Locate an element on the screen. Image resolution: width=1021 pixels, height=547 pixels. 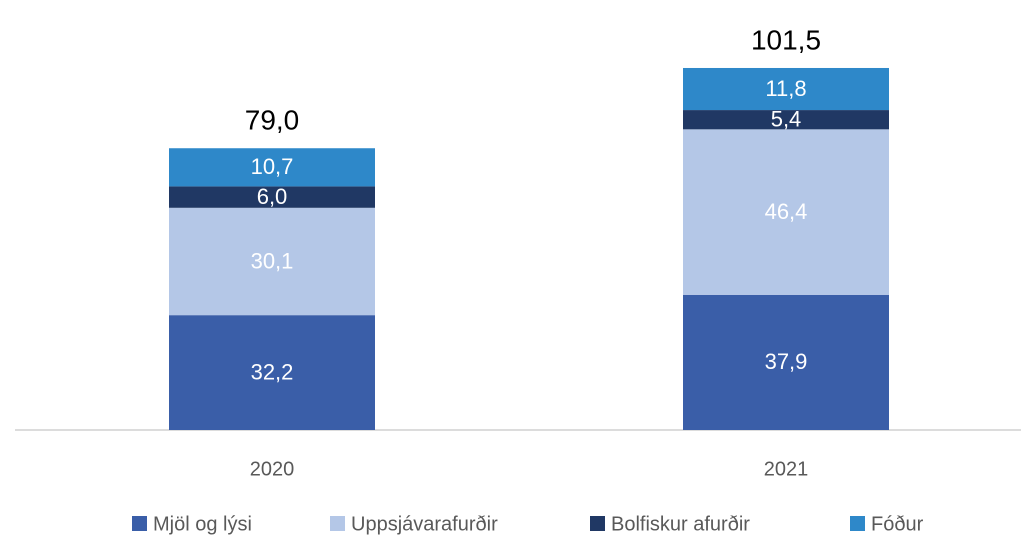
value-label: 30,1 is located at coordinates (272, 260).